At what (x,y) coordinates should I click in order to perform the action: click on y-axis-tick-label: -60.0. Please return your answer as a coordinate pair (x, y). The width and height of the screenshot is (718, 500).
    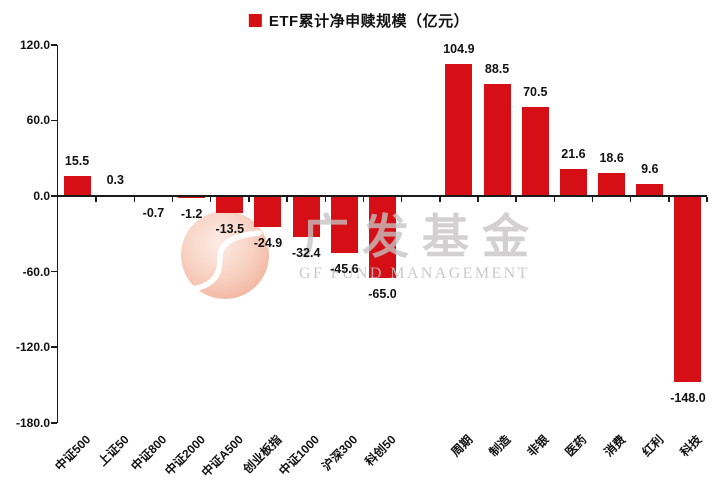
    Looking at the image, I should click on (36, 271).